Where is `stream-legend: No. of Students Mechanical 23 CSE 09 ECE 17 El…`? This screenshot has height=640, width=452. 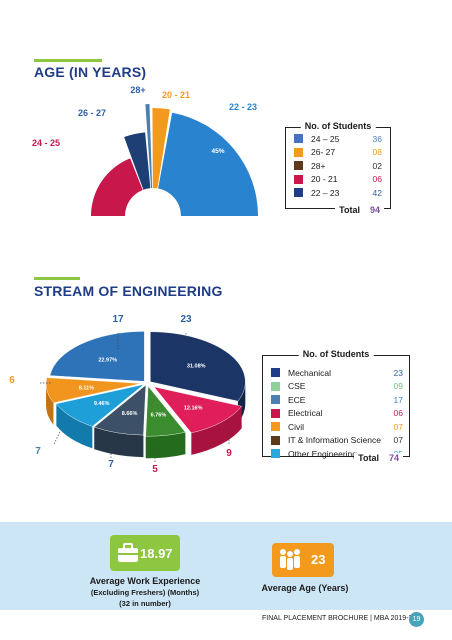
stream-legend: No. of Students Mechanical 23 CSE 09 ECE 17 El… is located at coordinates (336, 406).